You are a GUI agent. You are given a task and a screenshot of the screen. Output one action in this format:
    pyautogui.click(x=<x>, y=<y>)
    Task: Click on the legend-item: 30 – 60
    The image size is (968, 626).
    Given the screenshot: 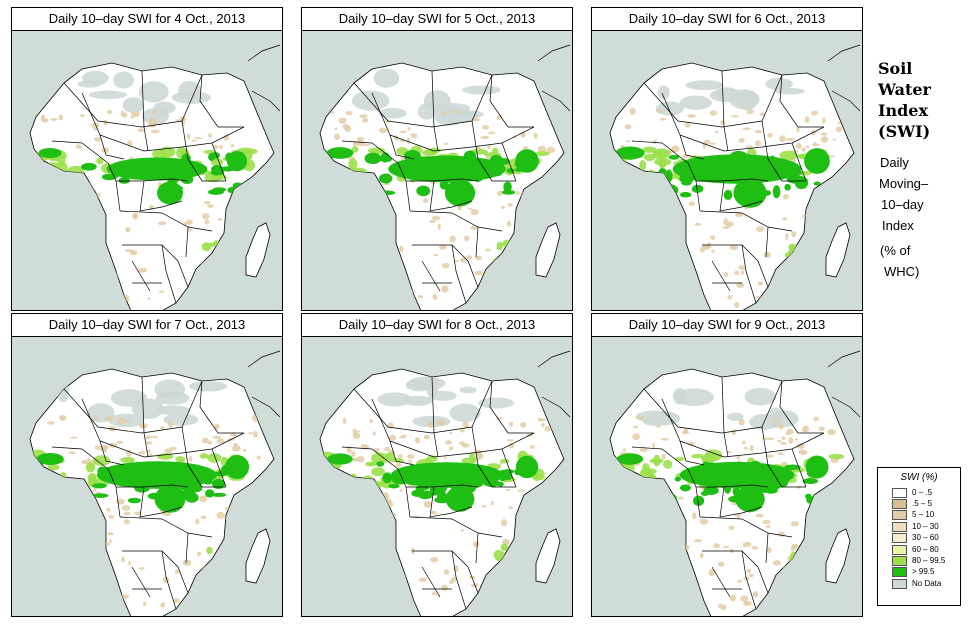 What is the action you would take?
    pyautogui.click(x=926, y=538)
    